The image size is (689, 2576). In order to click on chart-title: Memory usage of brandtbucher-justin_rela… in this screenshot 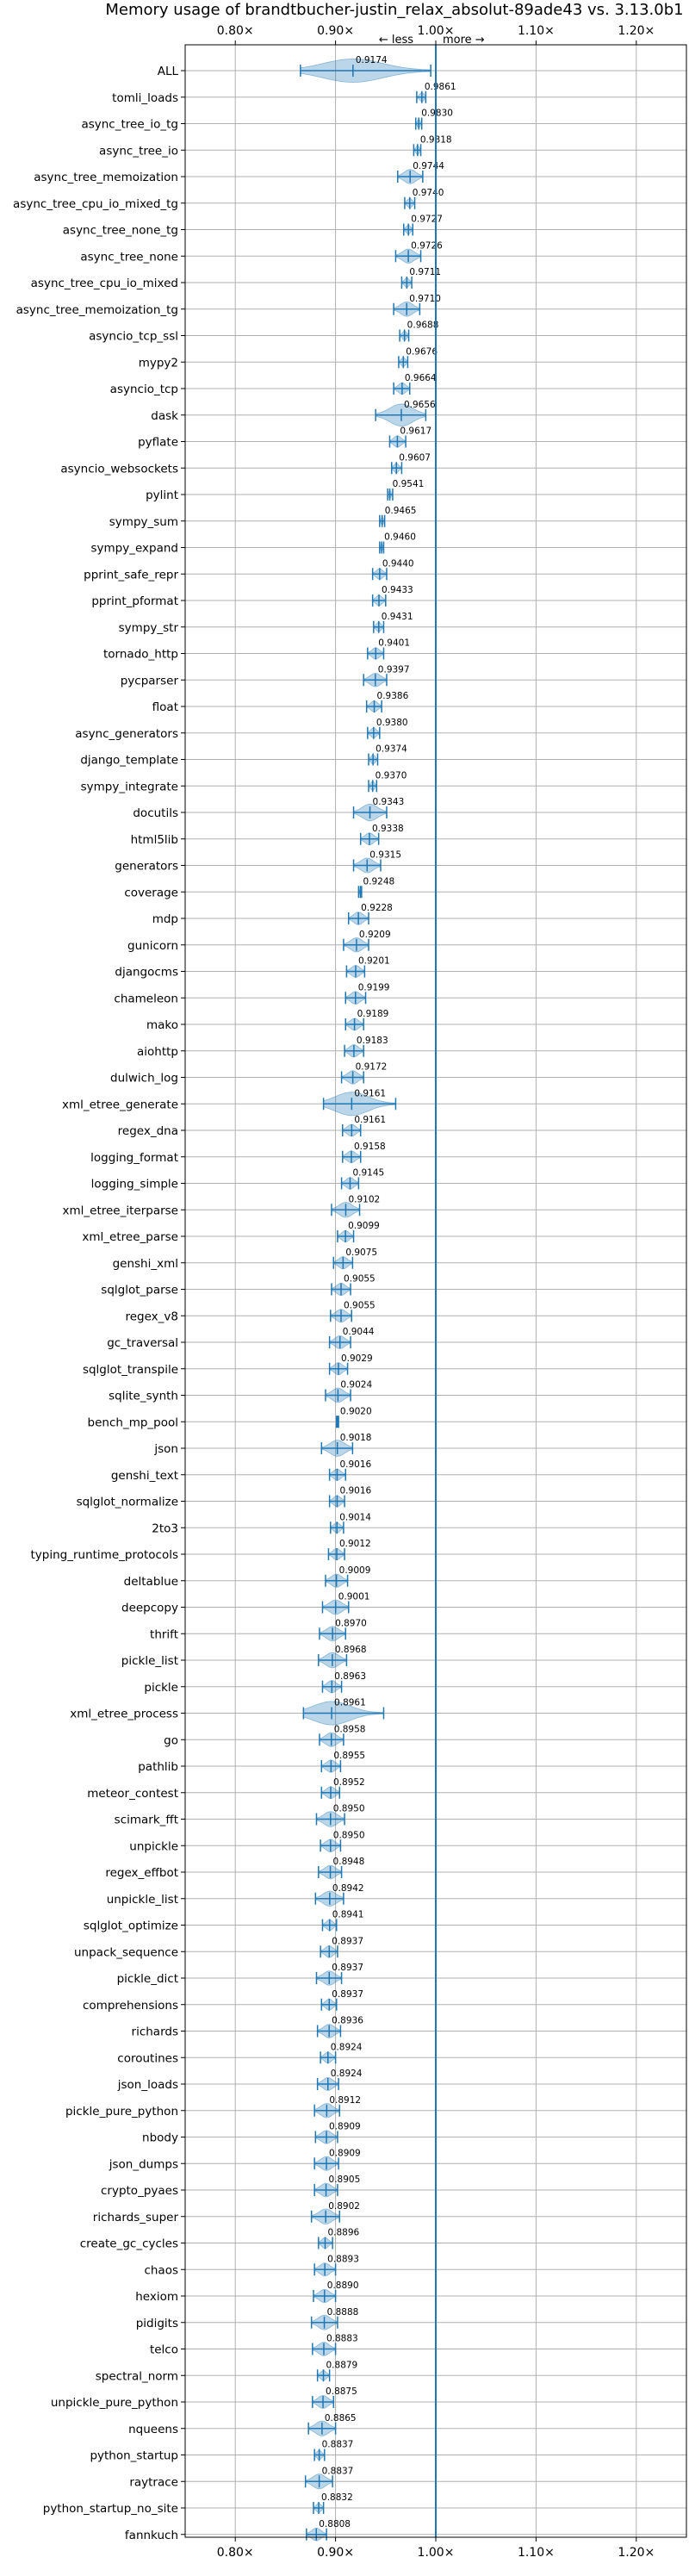, I will do `click(394, 10)`.